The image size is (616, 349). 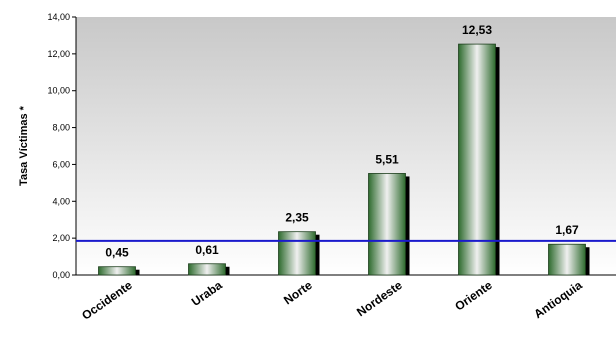 I want to click on y-tick-label: 6,00, so click(x=61, y=164).